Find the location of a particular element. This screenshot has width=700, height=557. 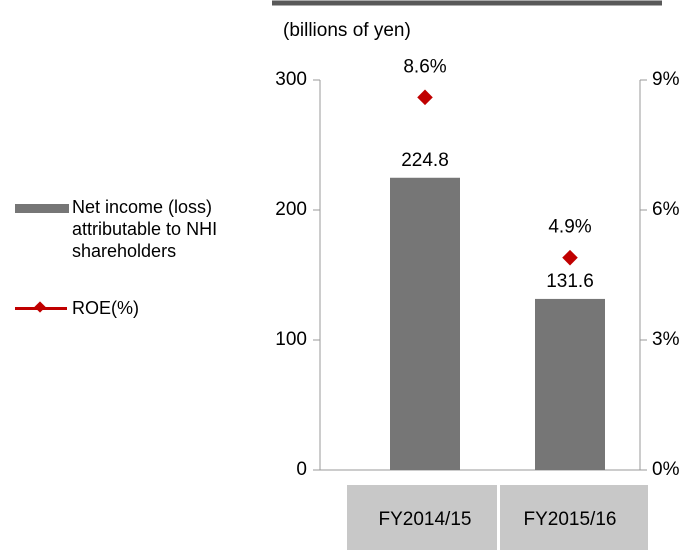

chart-title: (billions of yen) is located at coordinates (347, 30).